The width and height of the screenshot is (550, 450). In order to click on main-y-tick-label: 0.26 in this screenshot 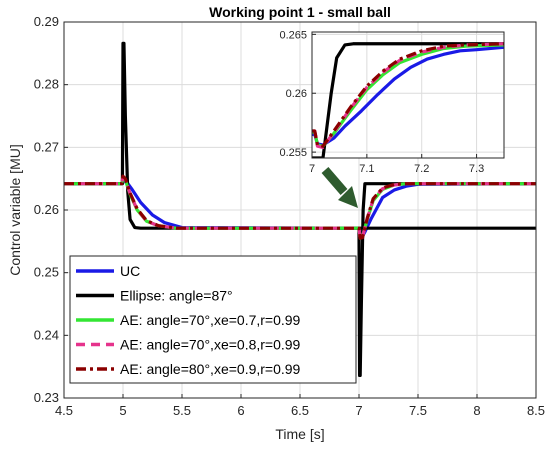, I will do `click(46, 209)`.